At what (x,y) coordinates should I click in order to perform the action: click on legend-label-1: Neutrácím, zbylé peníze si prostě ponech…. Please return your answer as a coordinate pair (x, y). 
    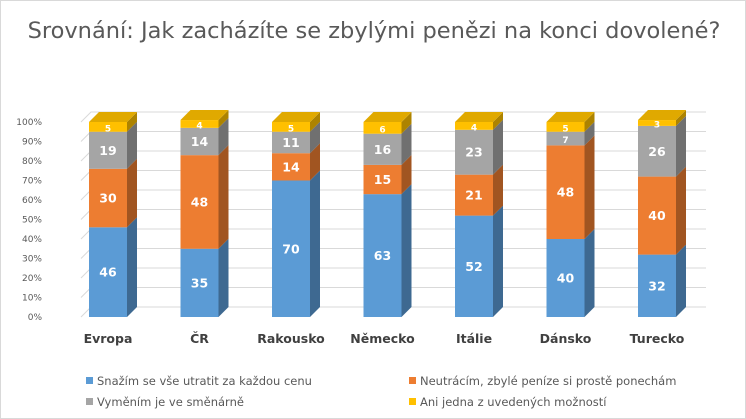
    Looking at the image, I should click on (548, 381).